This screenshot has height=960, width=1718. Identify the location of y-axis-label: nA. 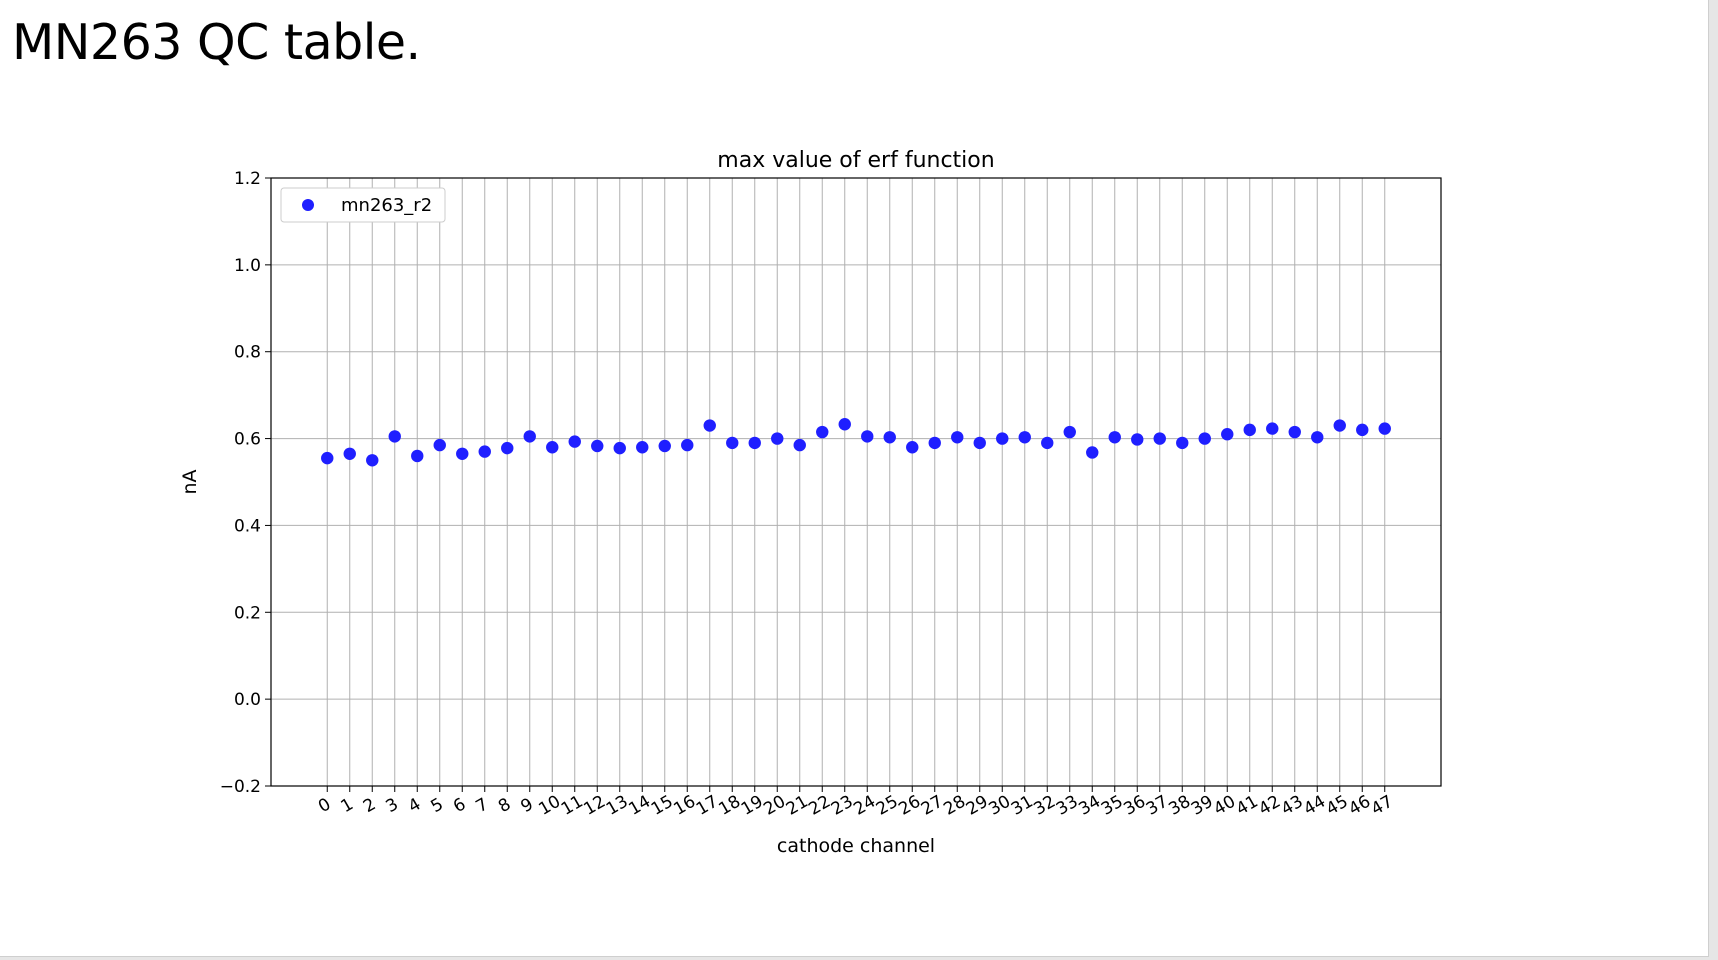
(190, 481).